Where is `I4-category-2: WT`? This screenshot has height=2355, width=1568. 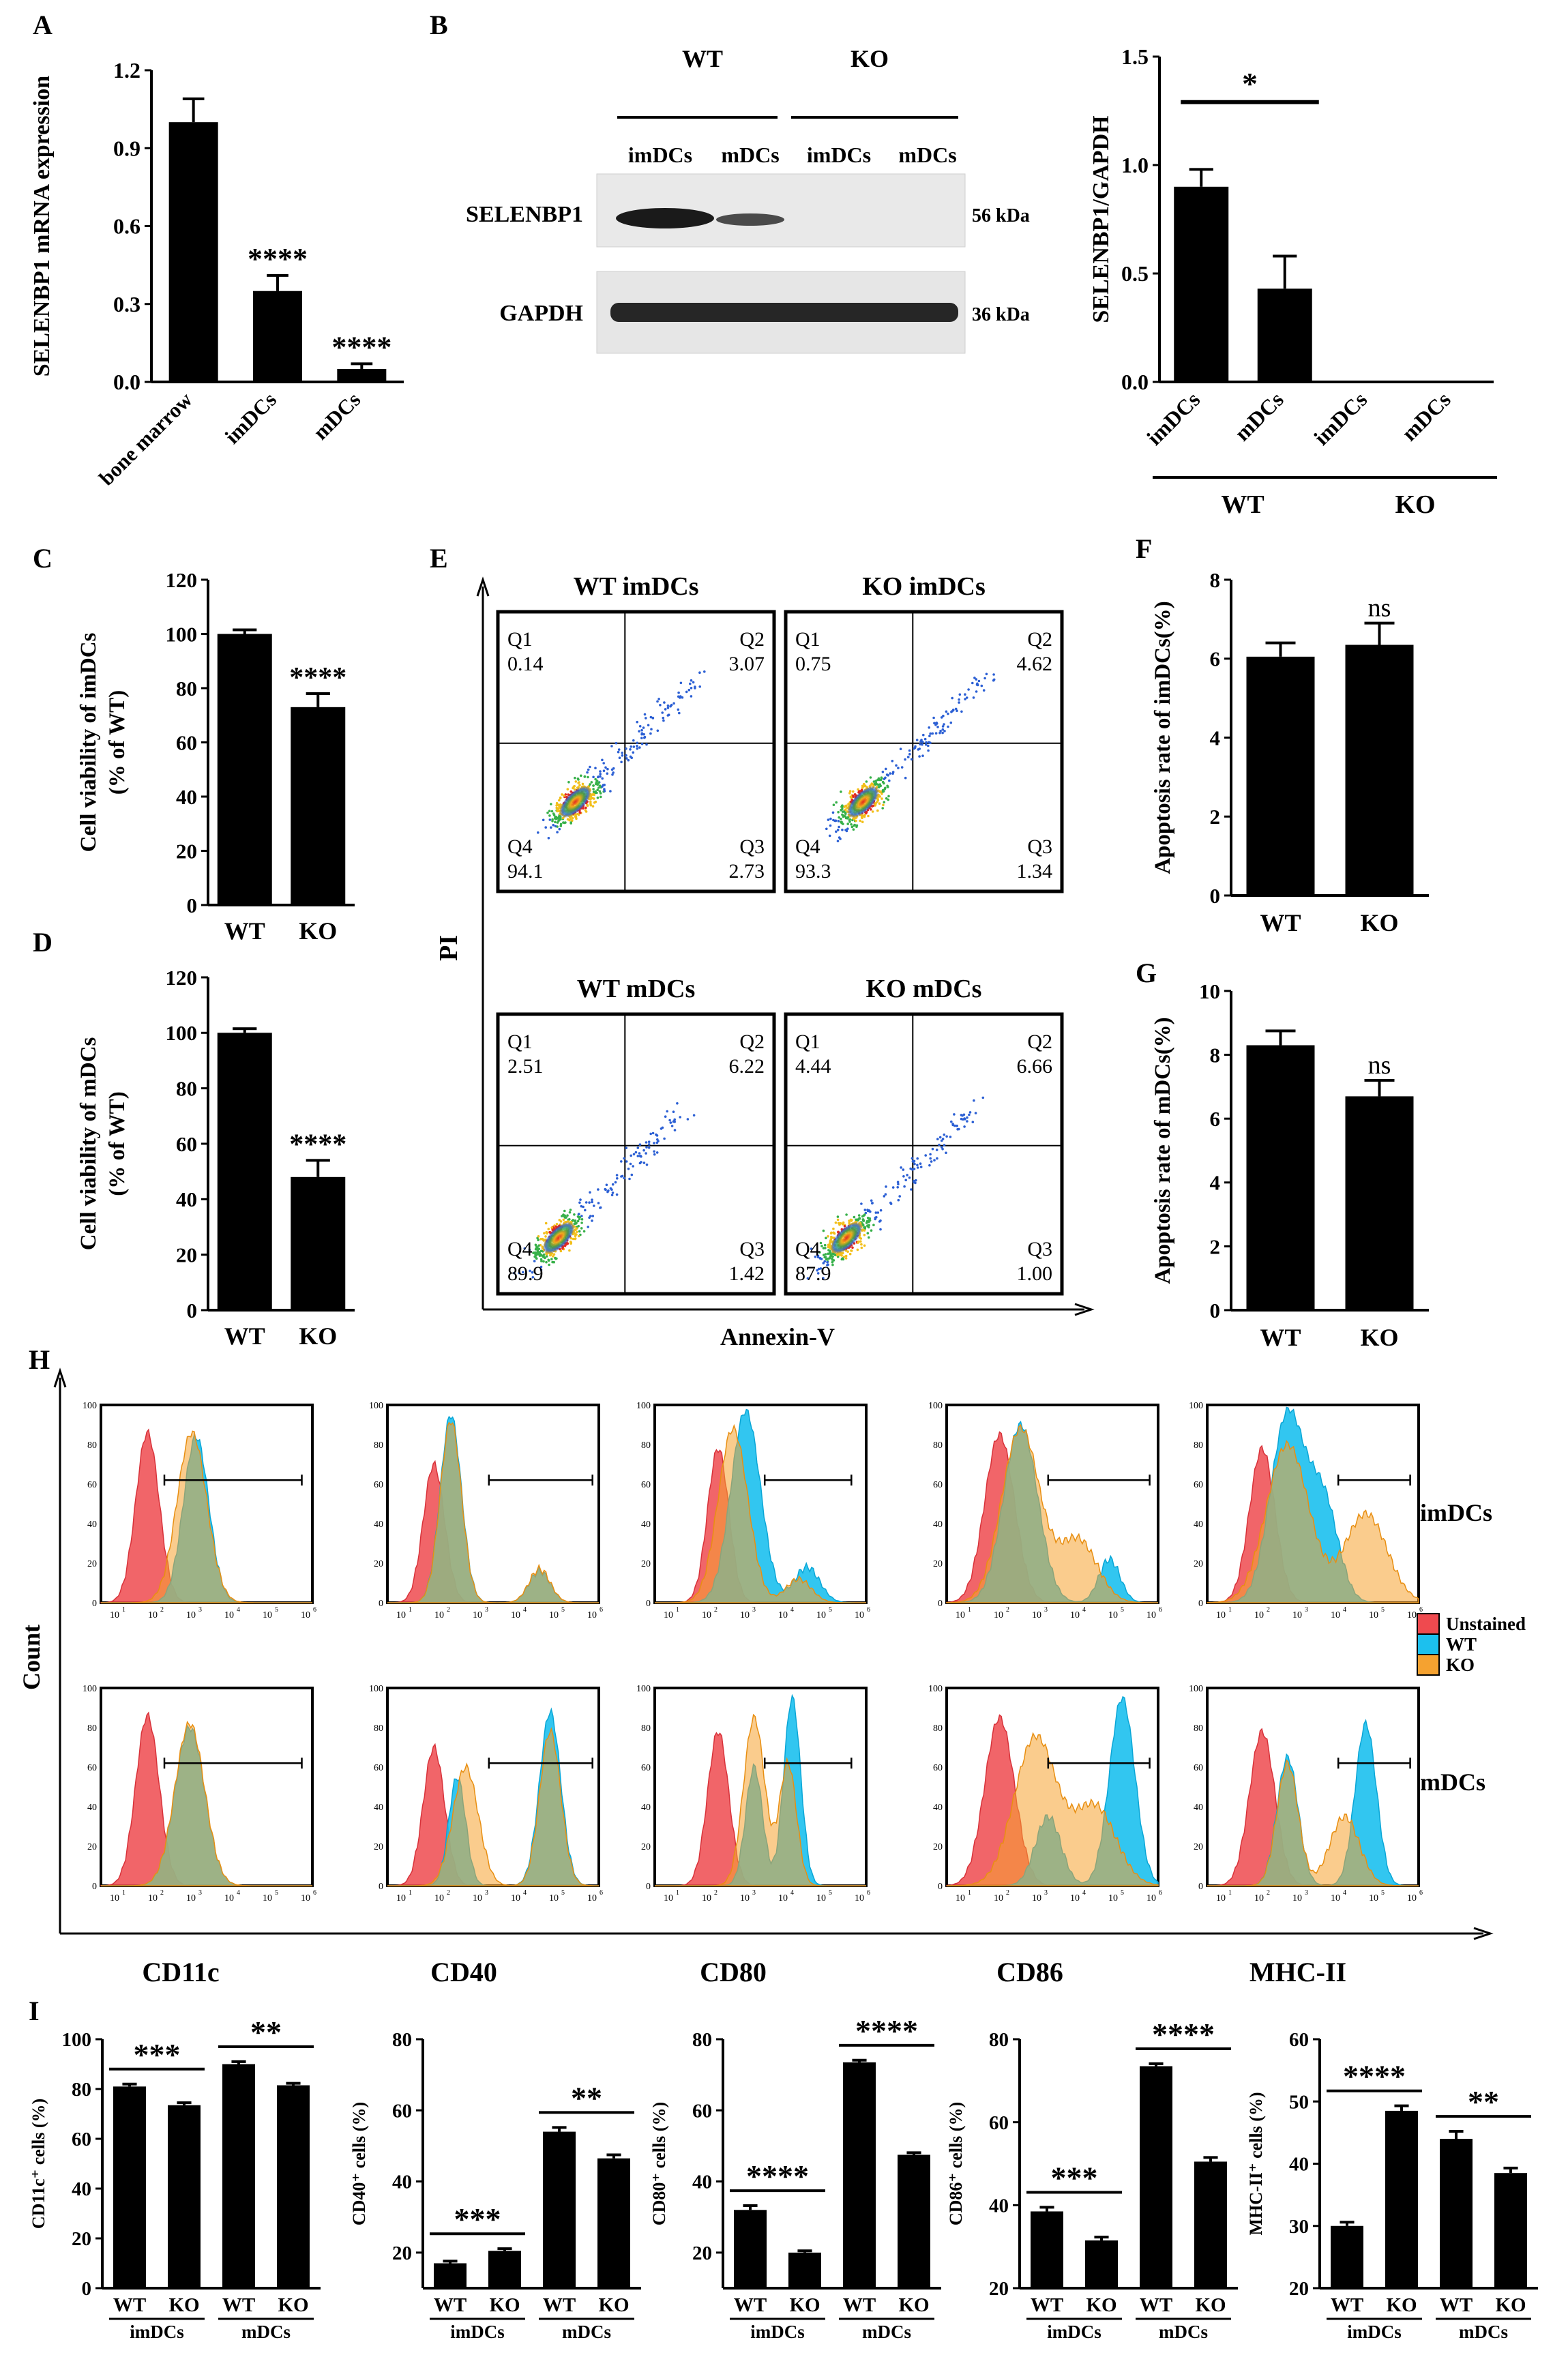
I4-category-2: WT is located at coordinates (1156, 2305).